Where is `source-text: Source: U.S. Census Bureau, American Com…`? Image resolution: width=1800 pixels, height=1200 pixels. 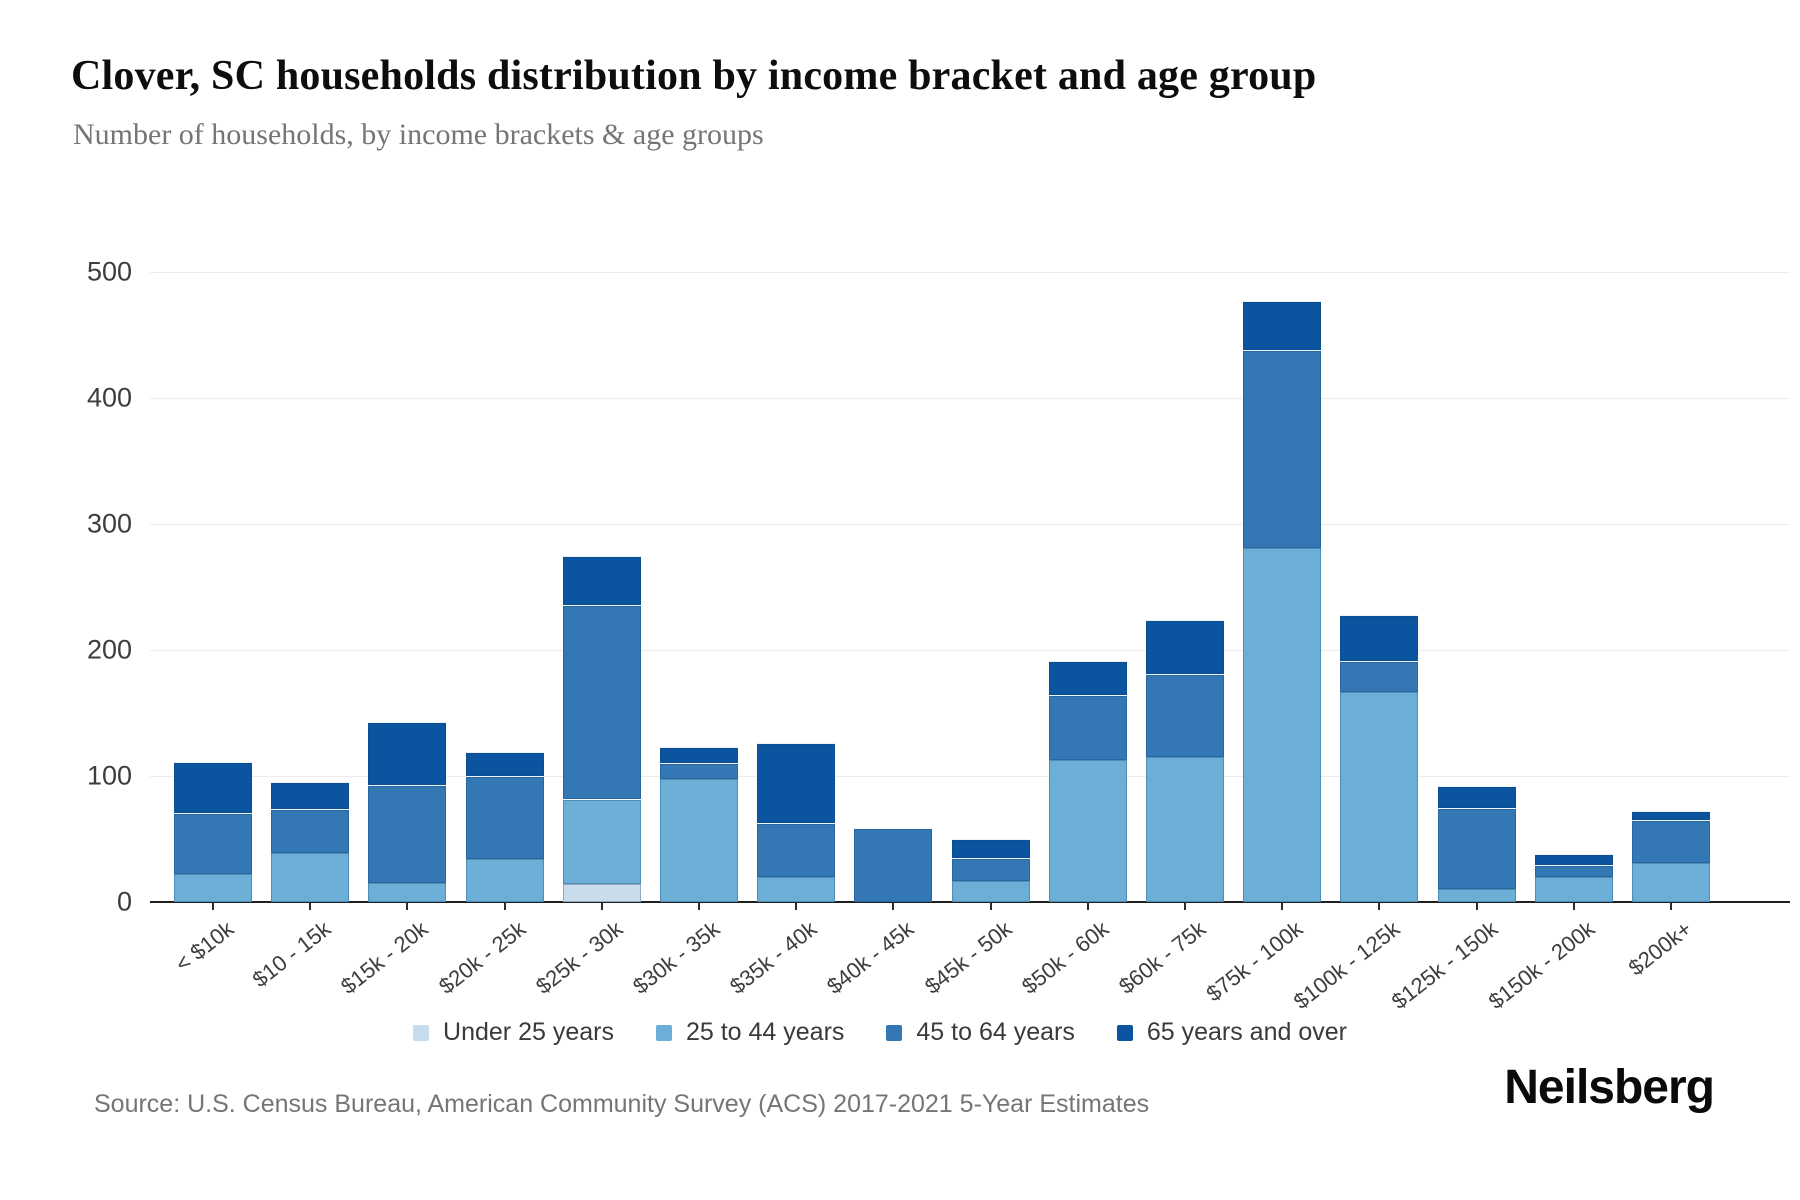 source-text: Source: U.S. Census Bureau, American Com… is located at coordinates (622, 1104).